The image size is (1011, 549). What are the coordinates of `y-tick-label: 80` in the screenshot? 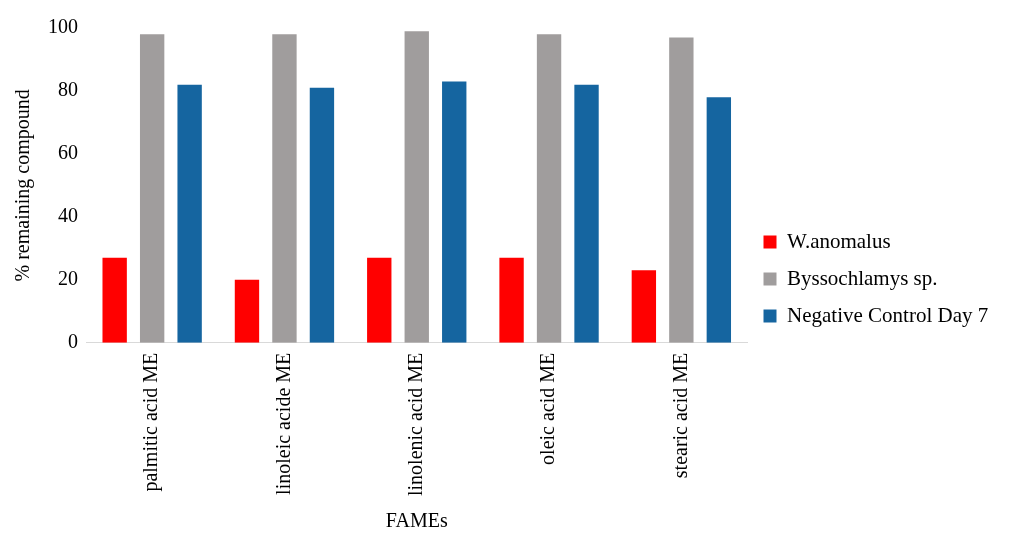 It's located at (68, 89).